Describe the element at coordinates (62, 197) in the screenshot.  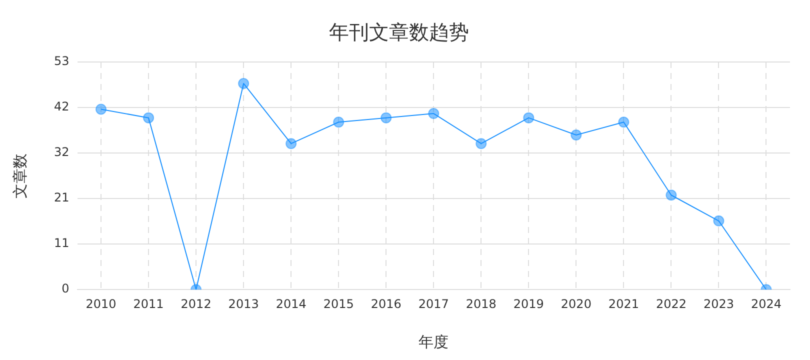
I see `y-tick-label: 21` at that location.